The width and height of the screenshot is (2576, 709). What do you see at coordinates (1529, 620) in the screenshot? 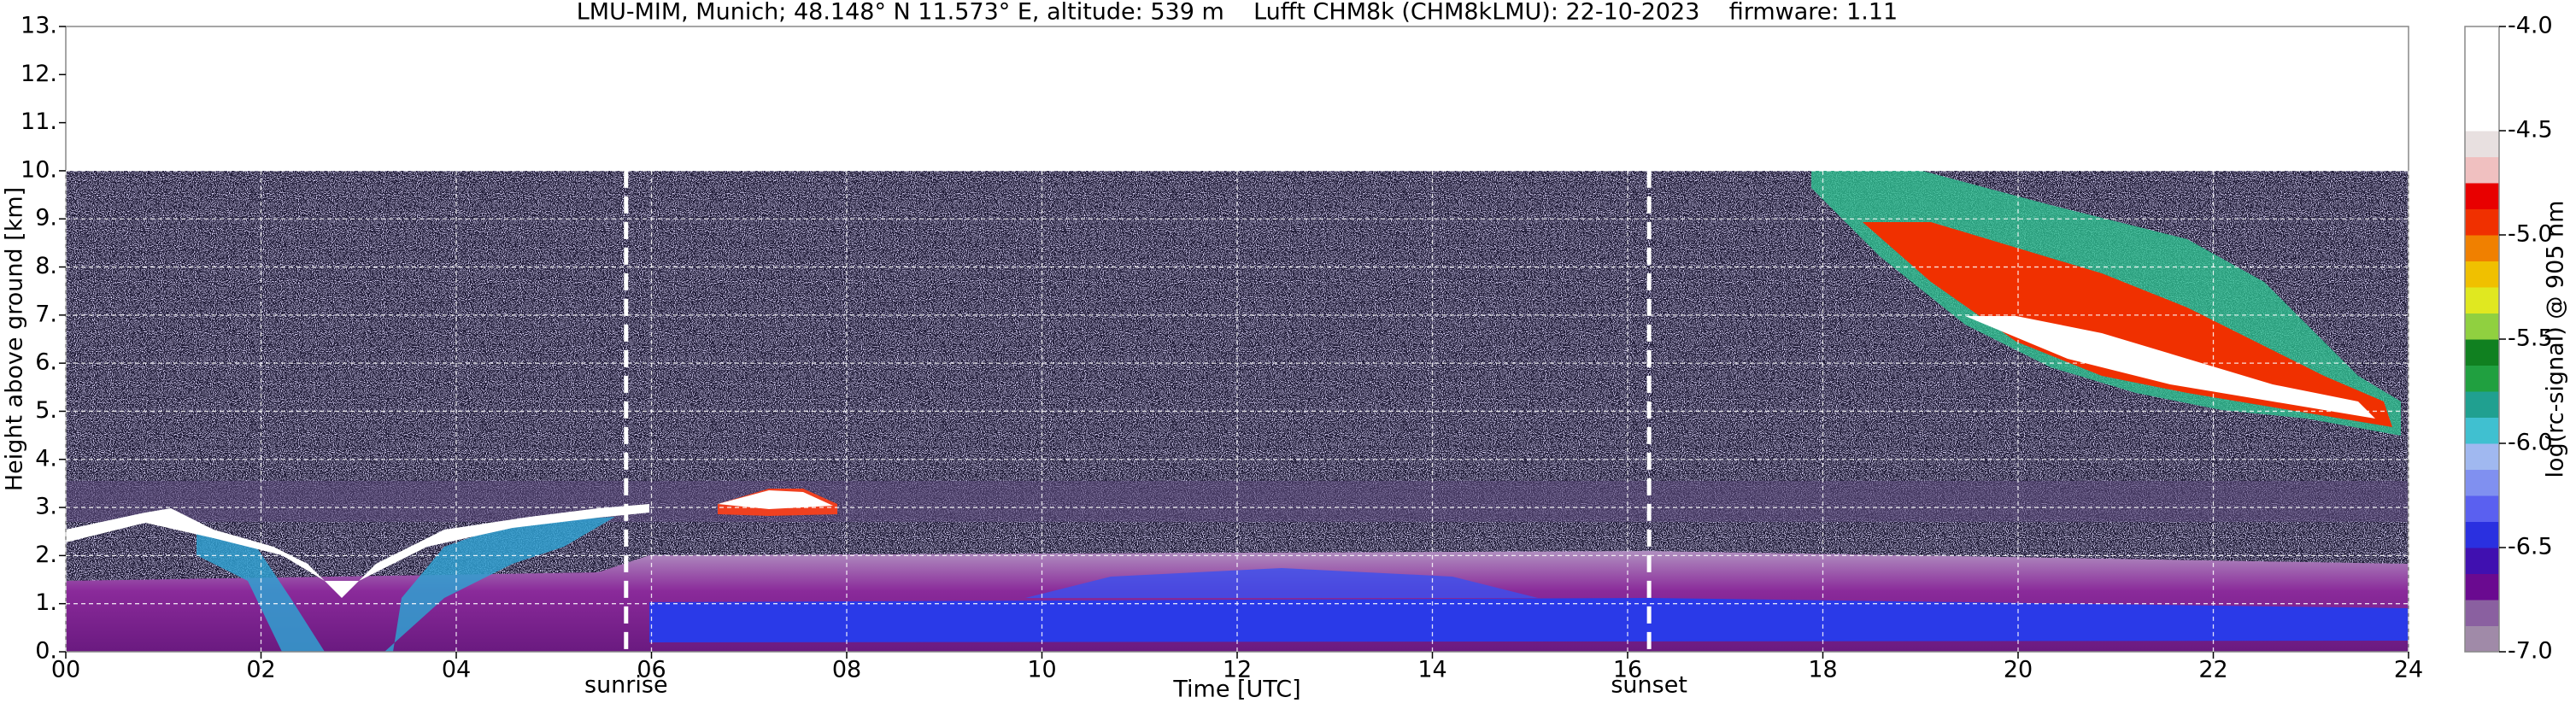
I see `boundary-layer` at bounding box center [1529, 620].